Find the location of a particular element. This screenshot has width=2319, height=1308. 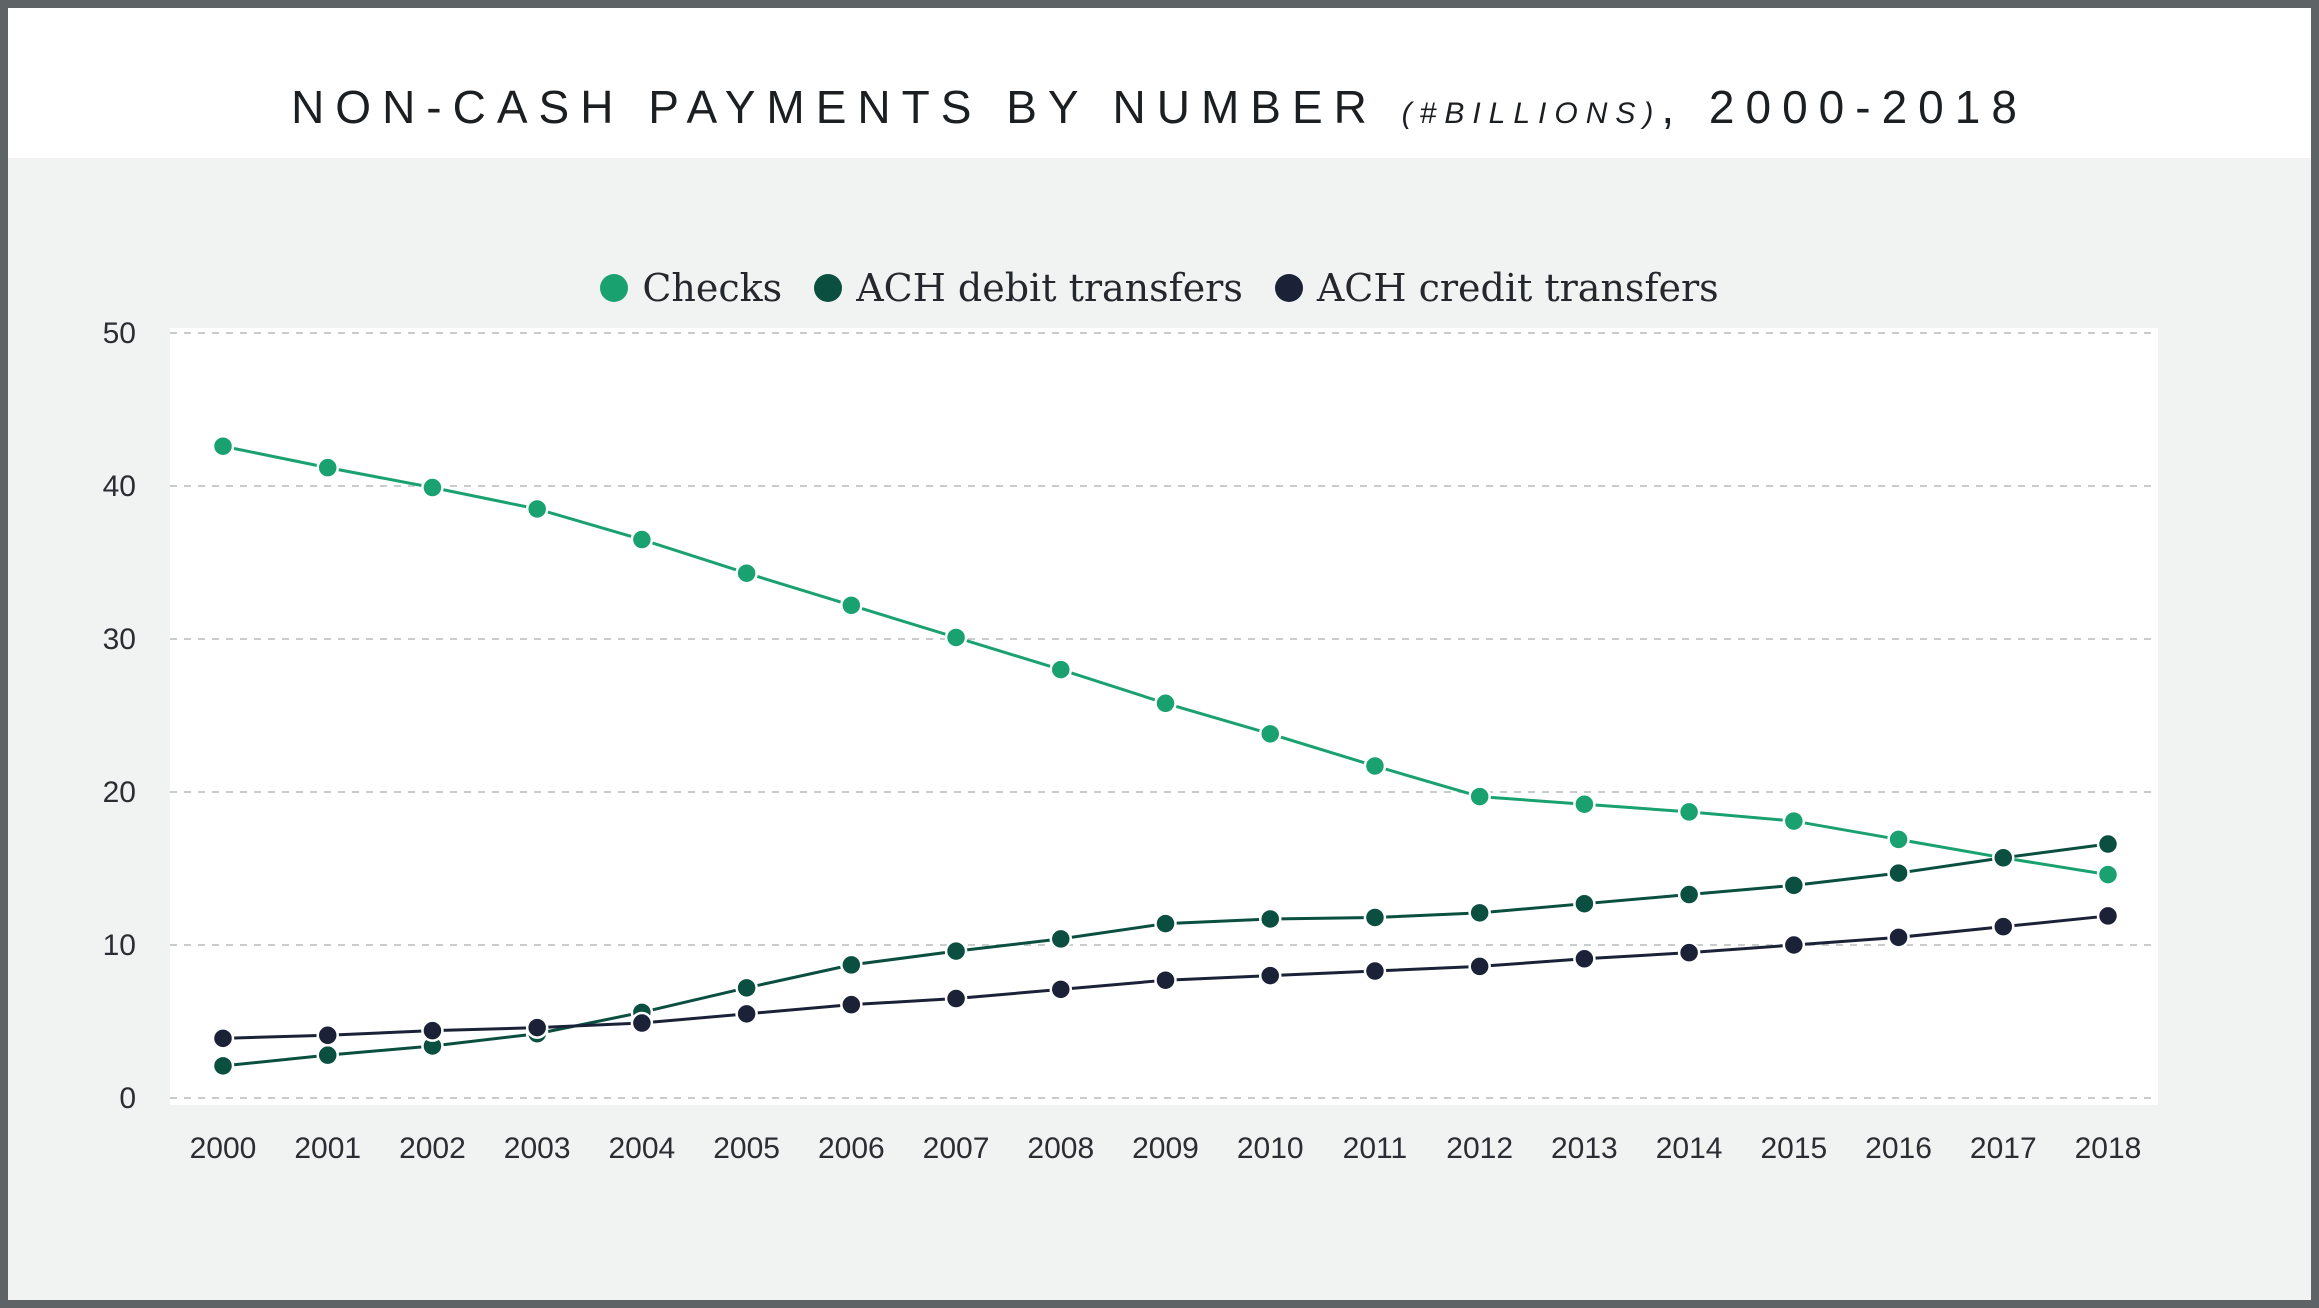

x-tick-label: 2014 is located at coordinates (1689, 1148).